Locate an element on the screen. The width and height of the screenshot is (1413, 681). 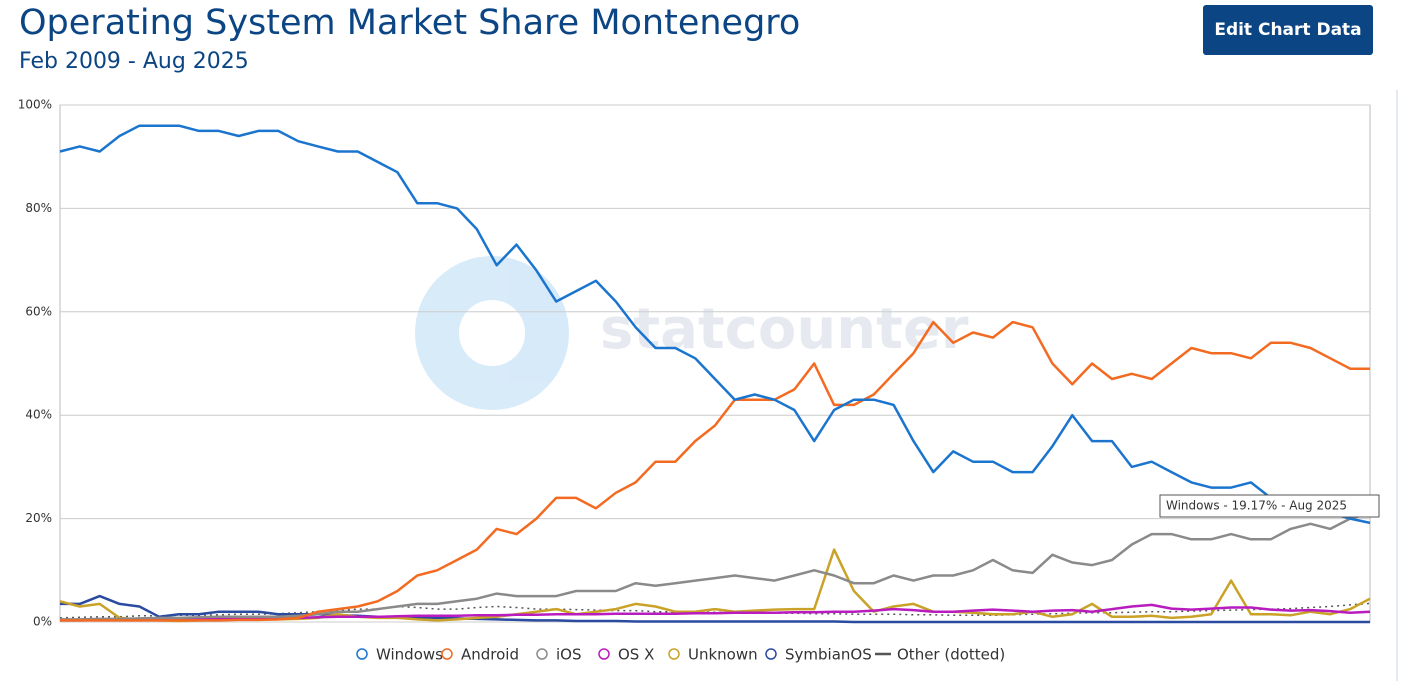
tooltip-box is located at coordinates (1269, 506).